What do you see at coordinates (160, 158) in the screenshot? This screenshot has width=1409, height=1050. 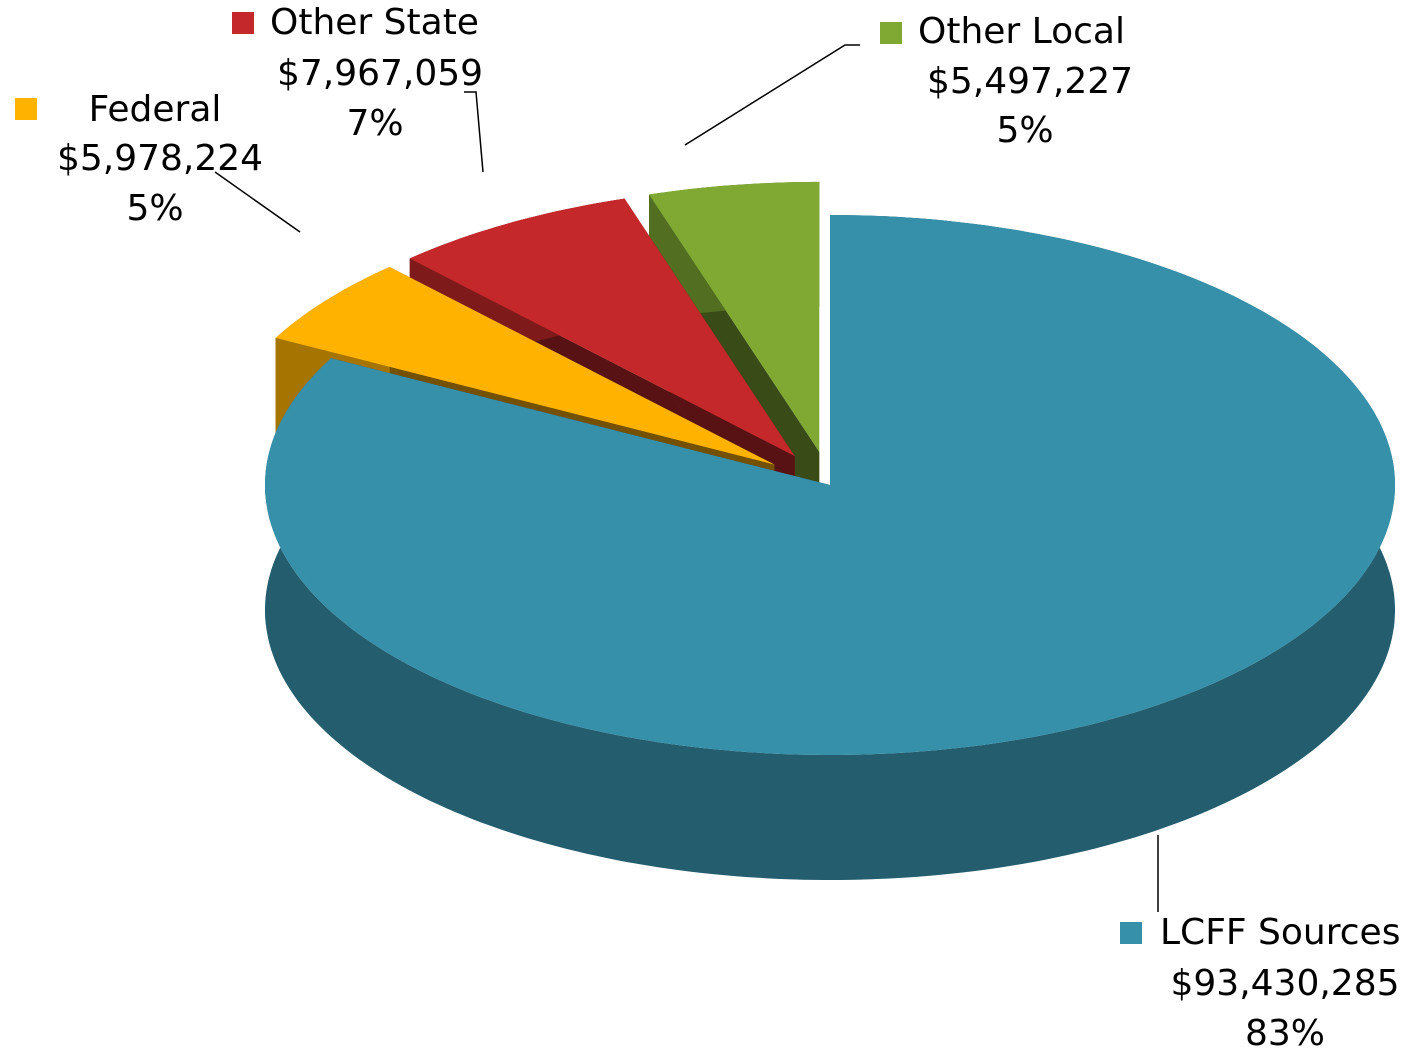 I see `value-label: $5,978,224` at bounding box center [160, 158].